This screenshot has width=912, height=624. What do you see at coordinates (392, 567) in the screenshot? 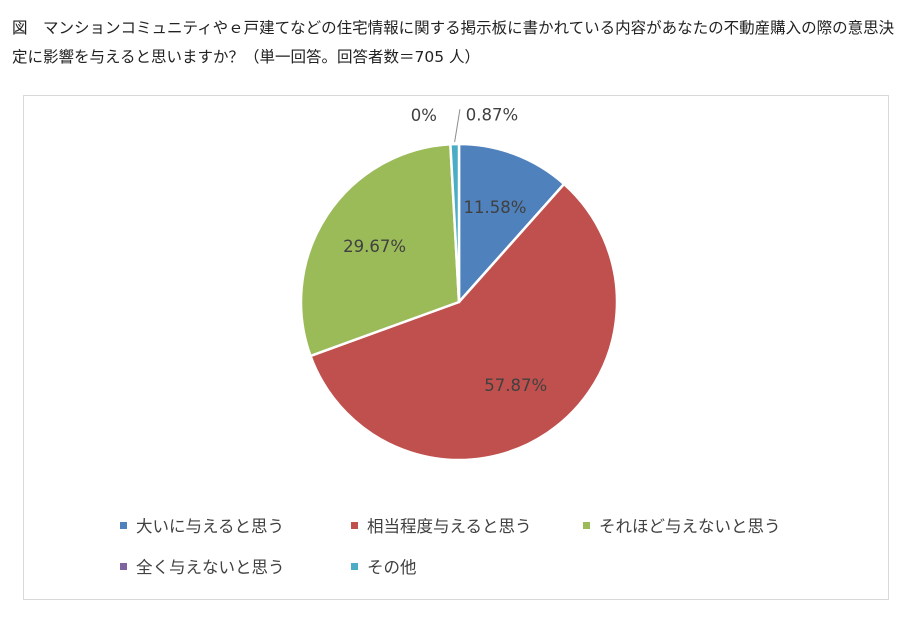
I see `legend-label-5: その他` at bounding box center [392, 567].